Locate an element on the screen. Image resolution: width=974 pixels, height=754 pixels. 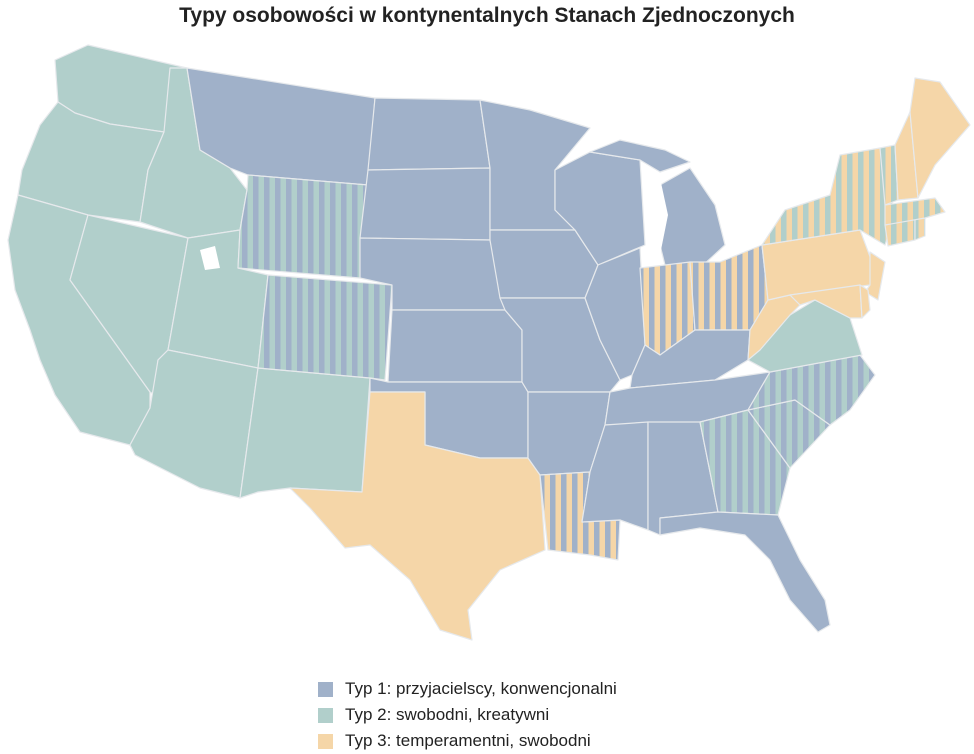
state-texas is located at coordinates (417, 516).